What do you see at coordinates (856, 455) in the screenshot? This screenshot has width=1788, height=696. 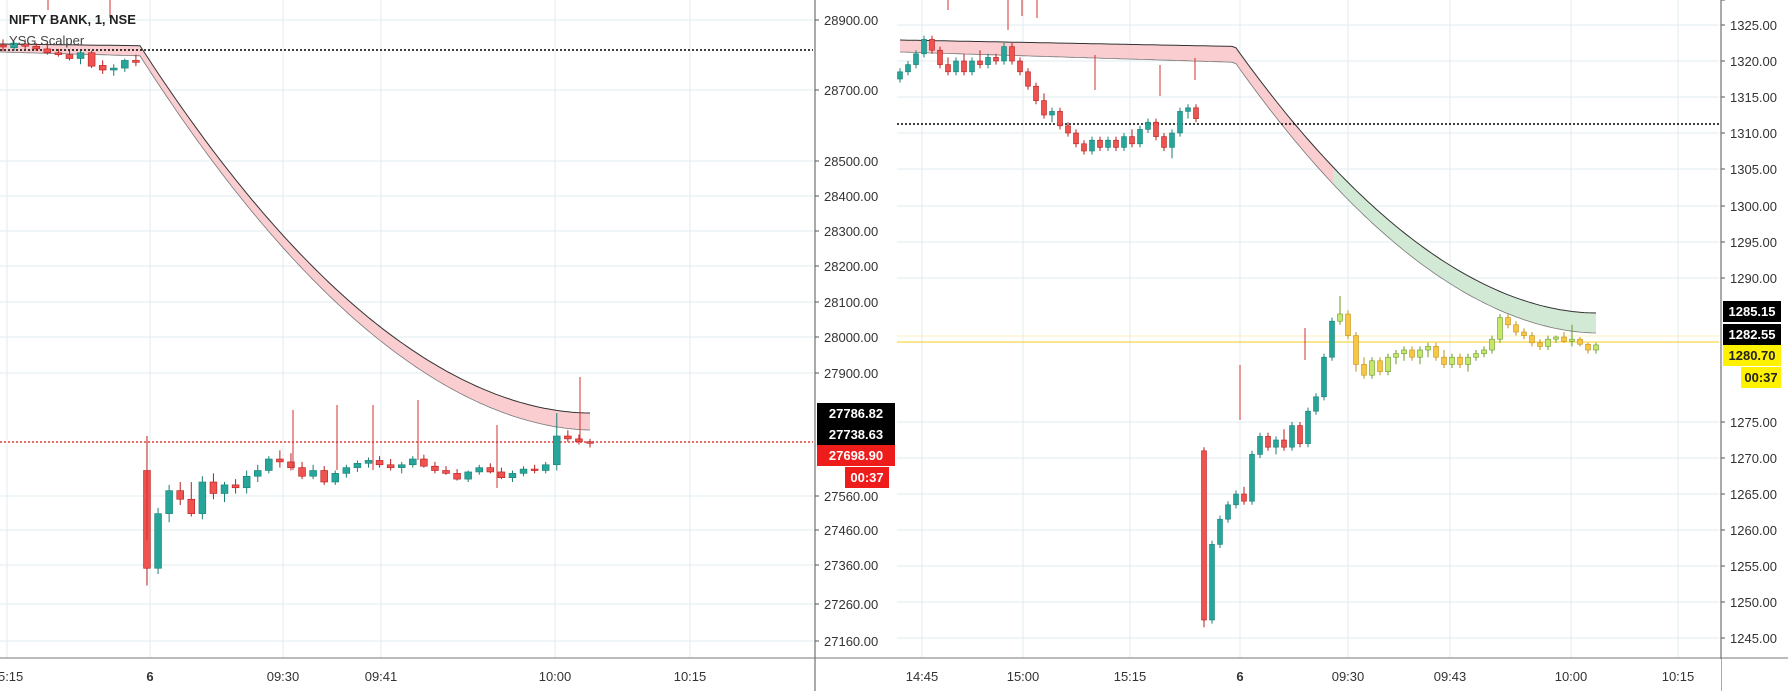 I see `price-label-text: 27698.90` at bounding box center [856, 455].